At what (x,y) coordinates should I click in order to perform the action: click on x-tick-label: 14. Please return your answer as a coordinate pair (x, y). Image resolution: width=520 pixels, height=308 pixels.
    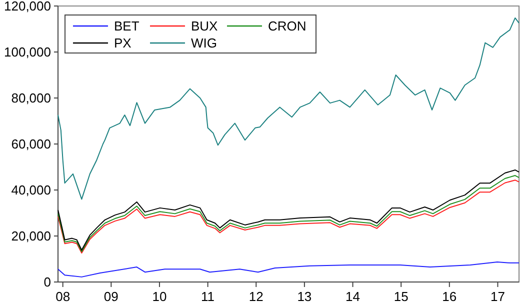
    Looking at the image, I should click on (353, 296).